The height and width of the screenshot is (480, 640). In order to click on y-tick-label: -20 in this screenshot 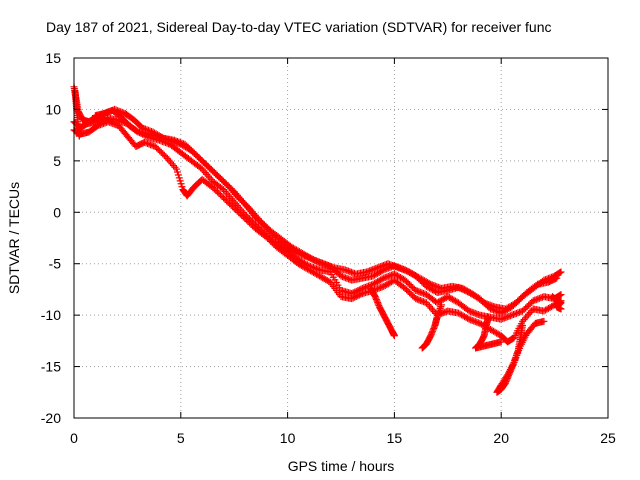, I will do `click(51, 418)`.